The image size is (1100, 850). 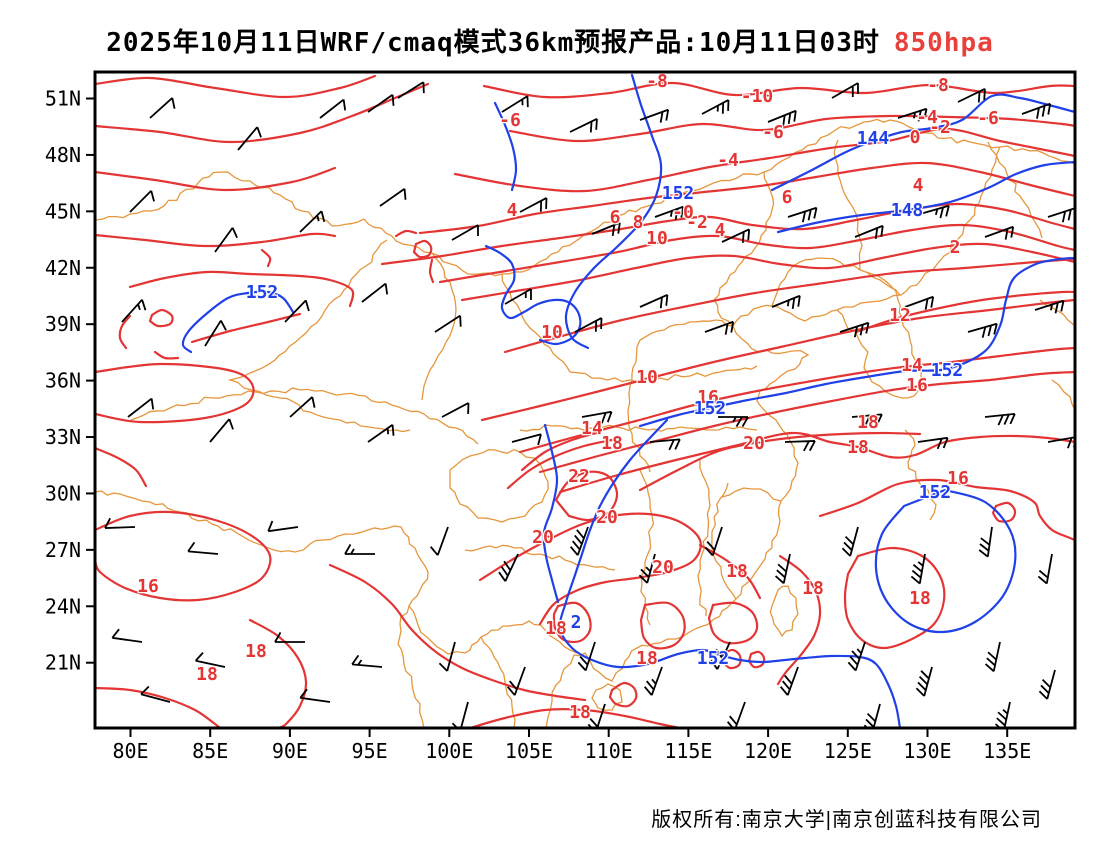 What do you see at coordinates (210, 751) in the screenshot?
I see `lon-tick-label: 85E` at bounding box center [210, 751].